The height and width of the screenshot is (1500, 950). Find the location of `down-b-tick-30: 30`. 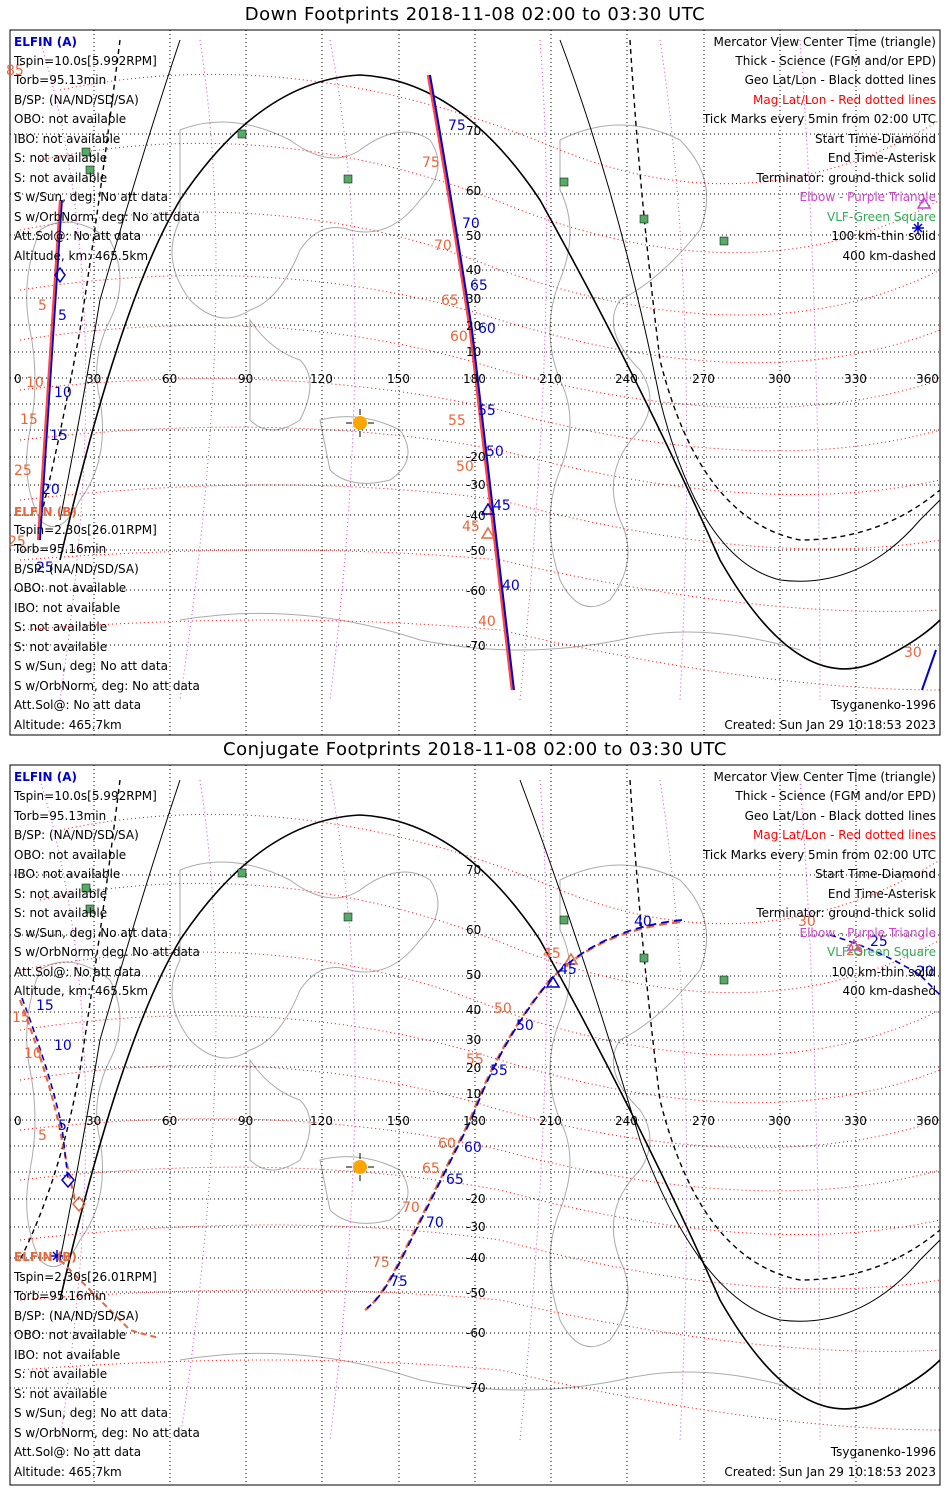

down-b-tick-30: 30 is located at coordinates (913, 653).